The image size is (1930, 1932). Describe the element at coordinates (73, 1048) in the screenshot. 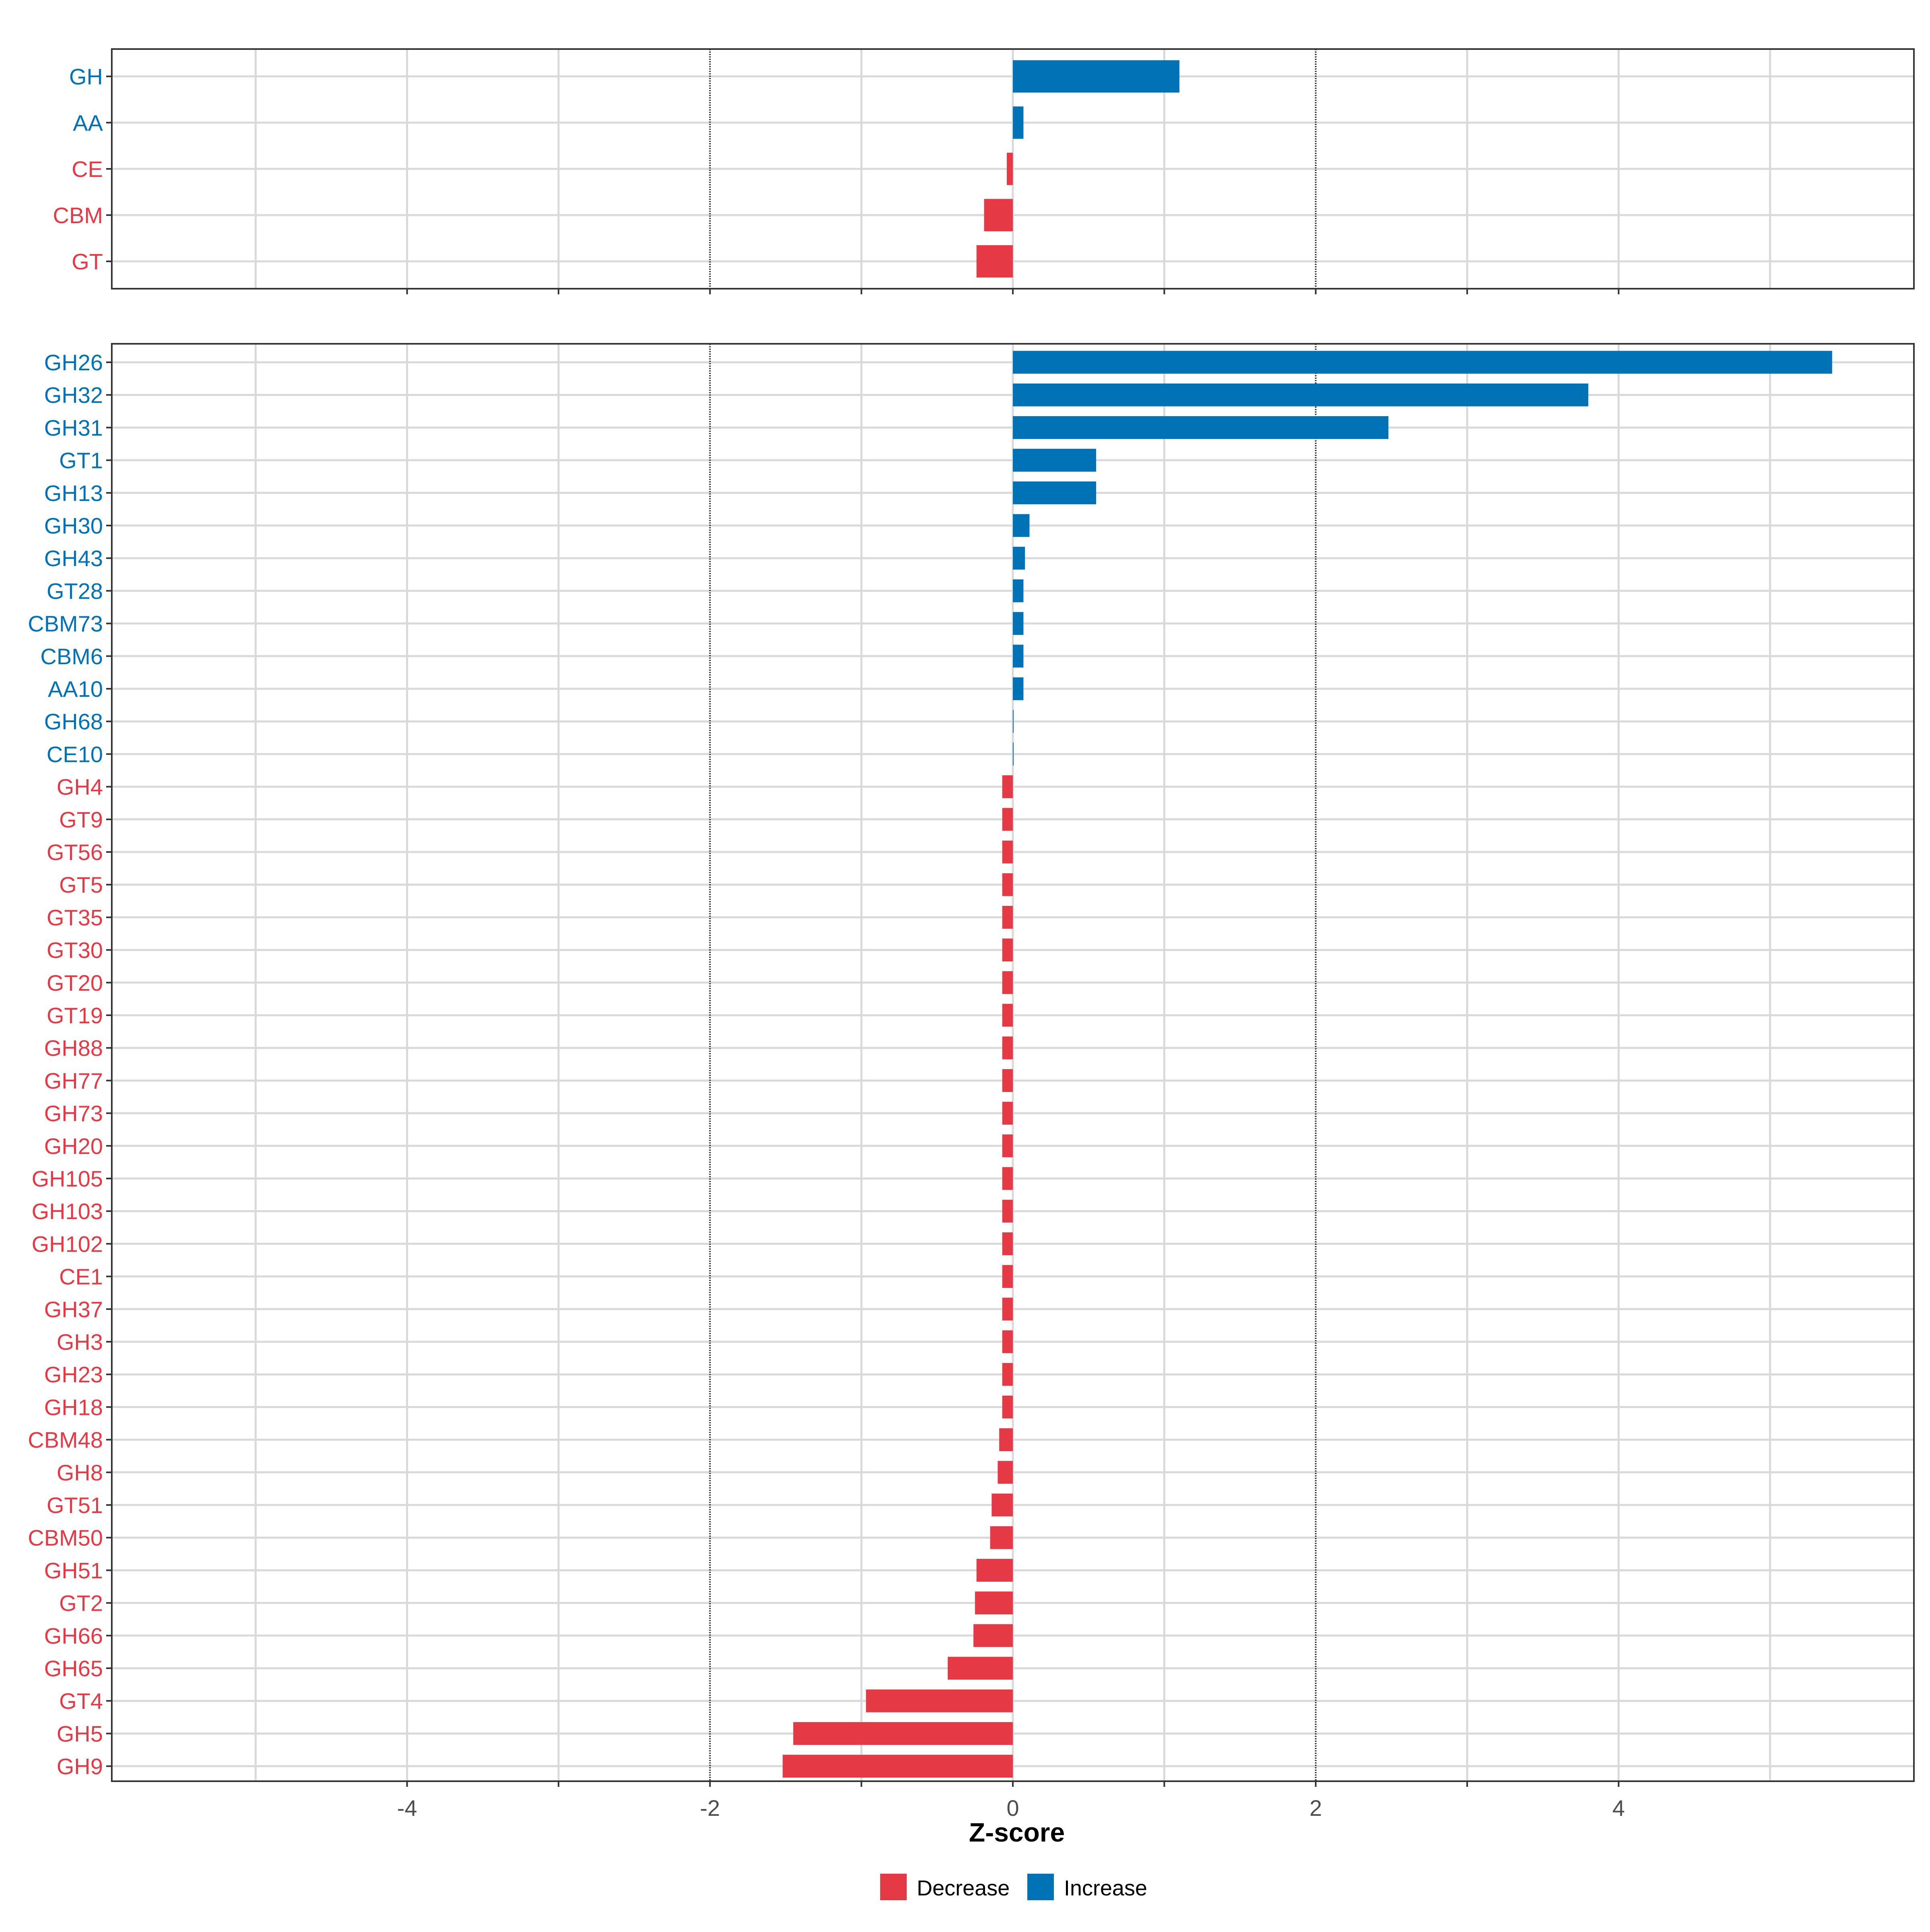

I see `y-tick-label: GH88` at that location.